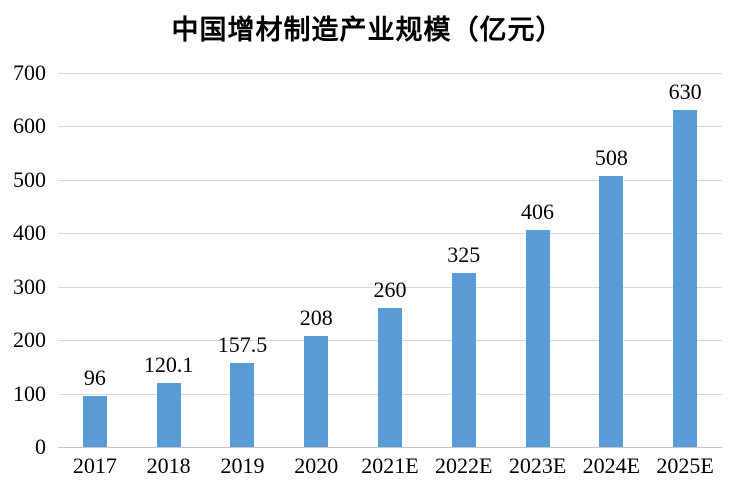 Image resolution: width=735 pixels, height=500 pixels. What do you see at coordinates (611, 311) in the screenshot?
I see `bar-2024E` at bounding box center [611, 311].